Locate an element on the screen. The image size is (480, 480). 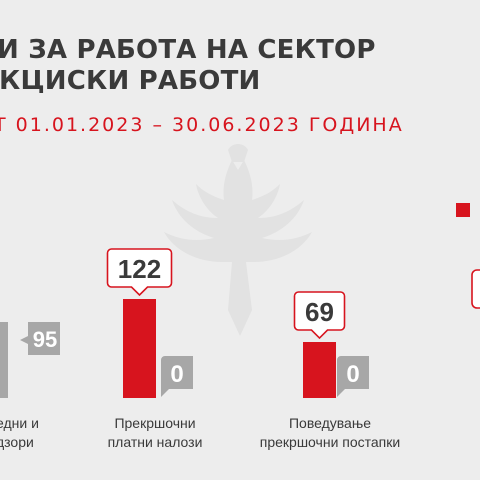
data-label-secondary-3: 0 is located at coordinates (352, 374).